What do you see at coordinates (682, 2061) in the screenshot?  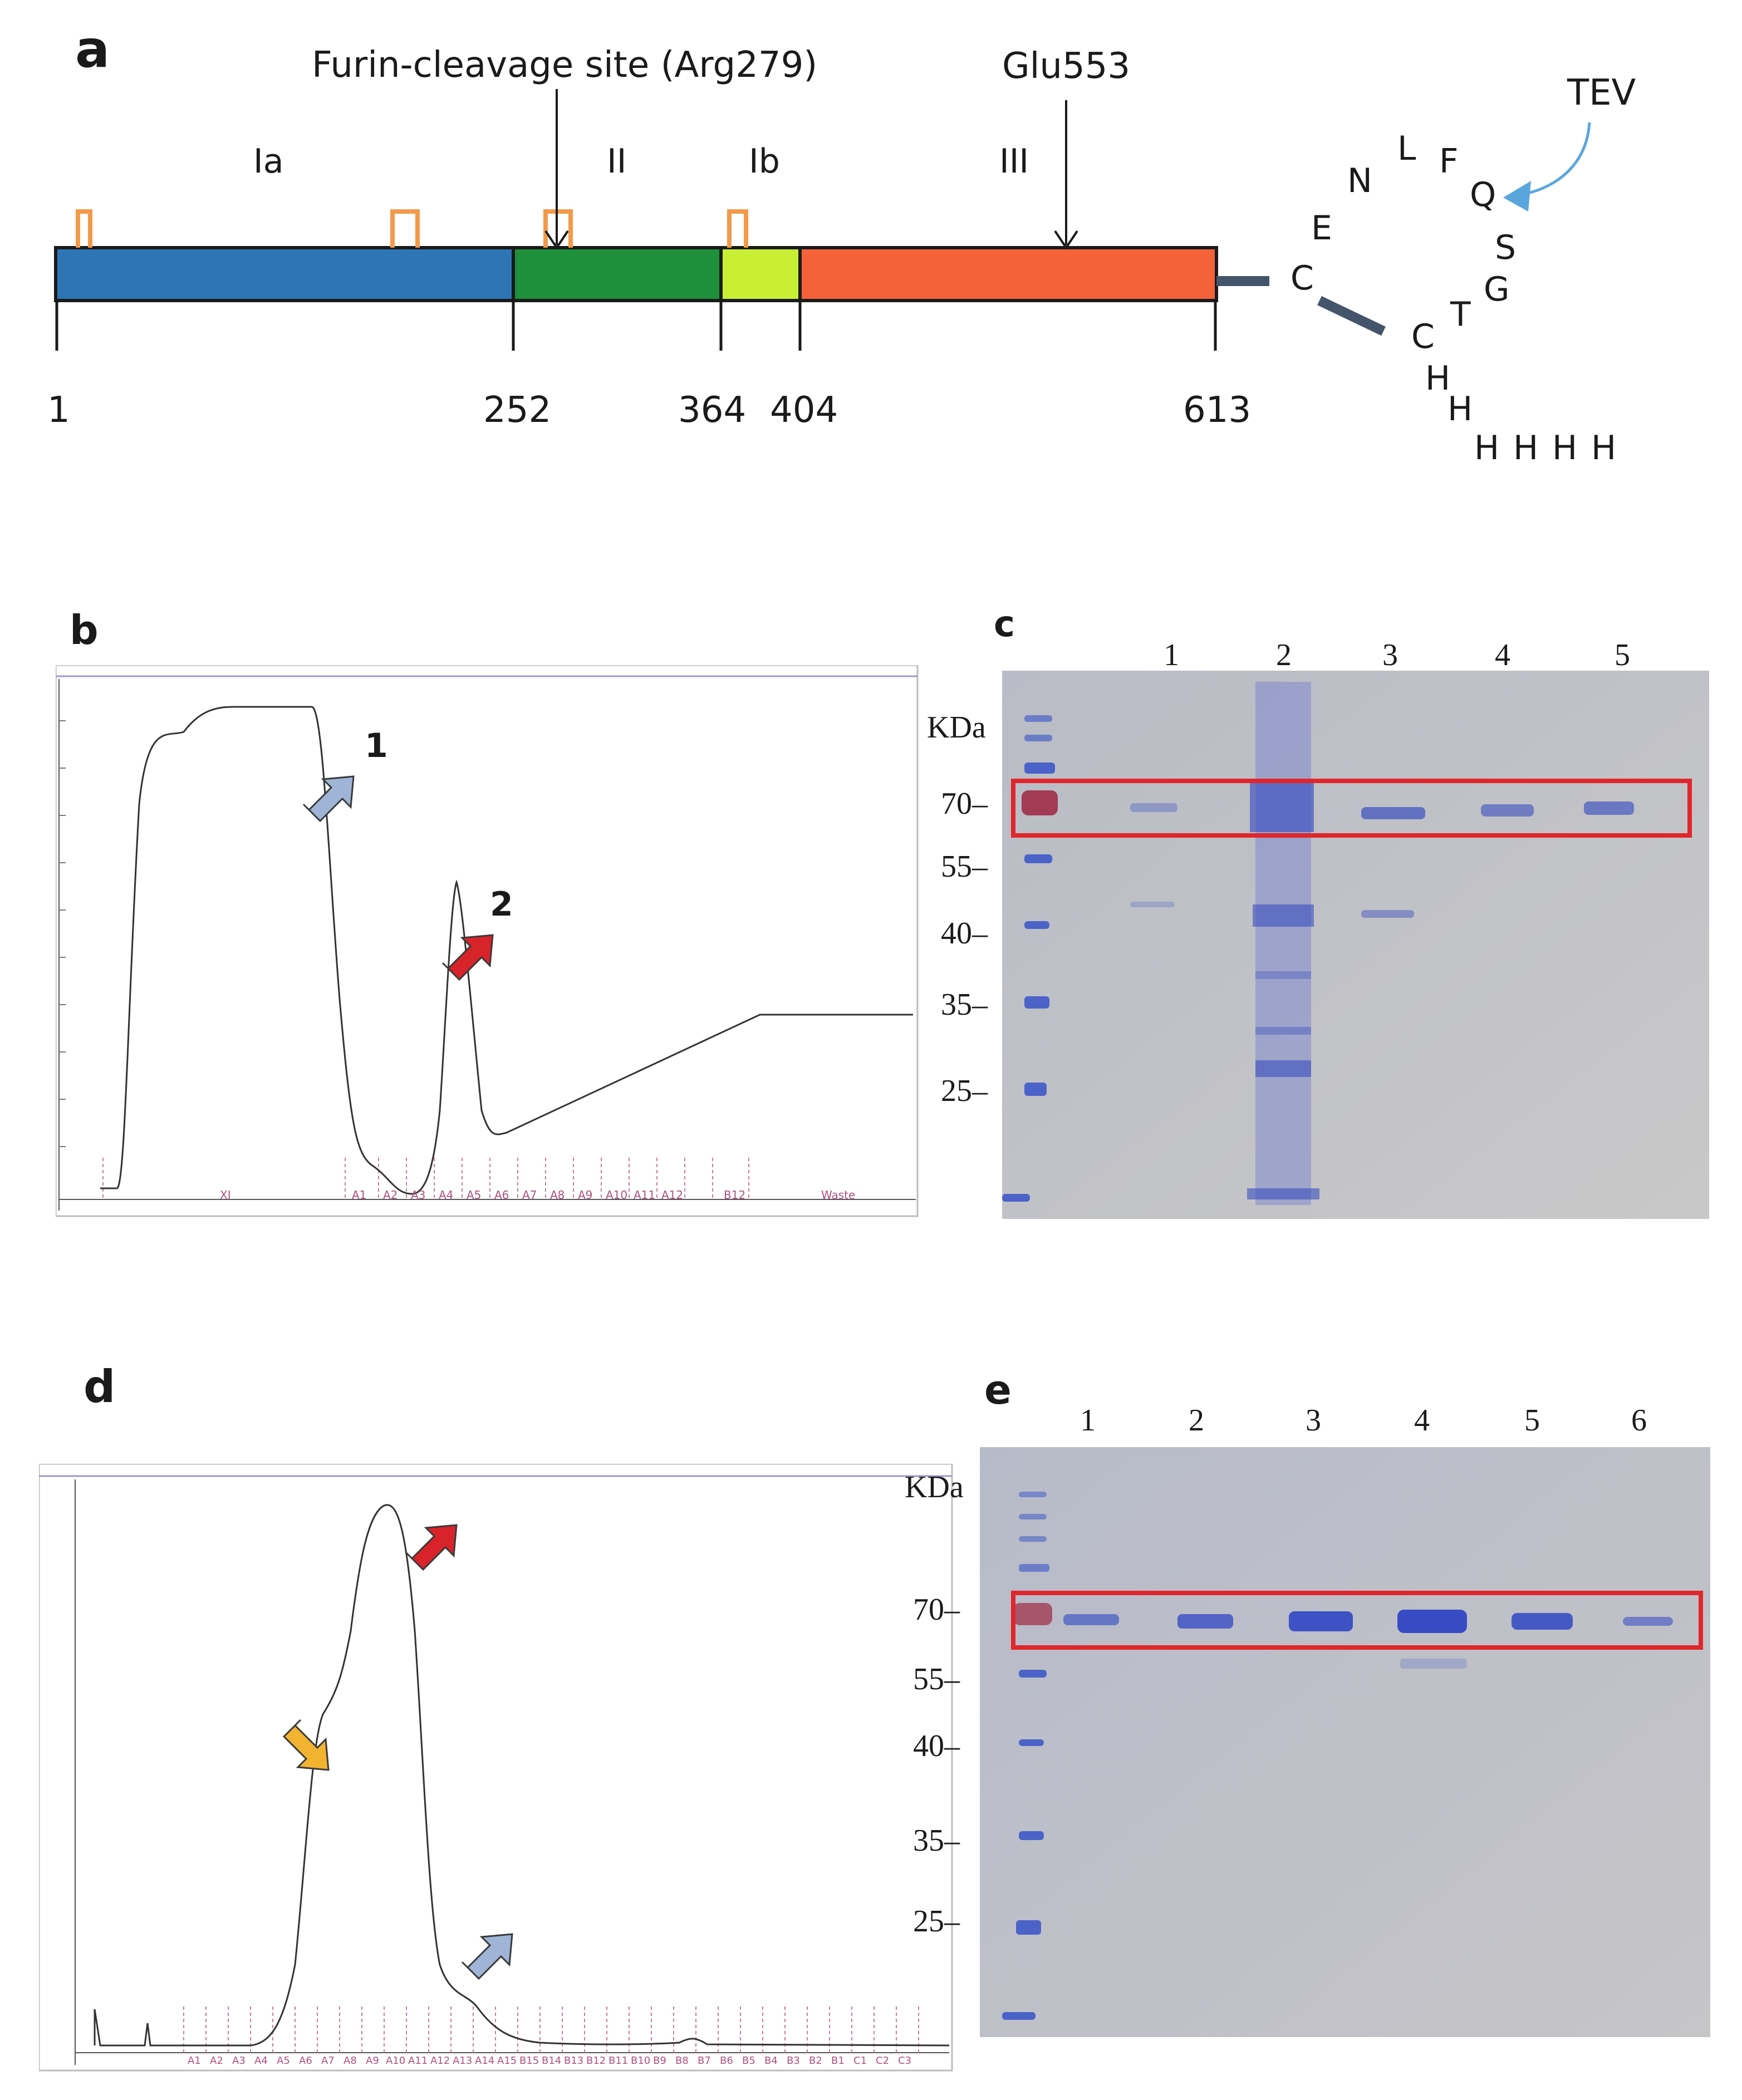 I see `fraction-label: B8` at bounding box center [682, 2061].